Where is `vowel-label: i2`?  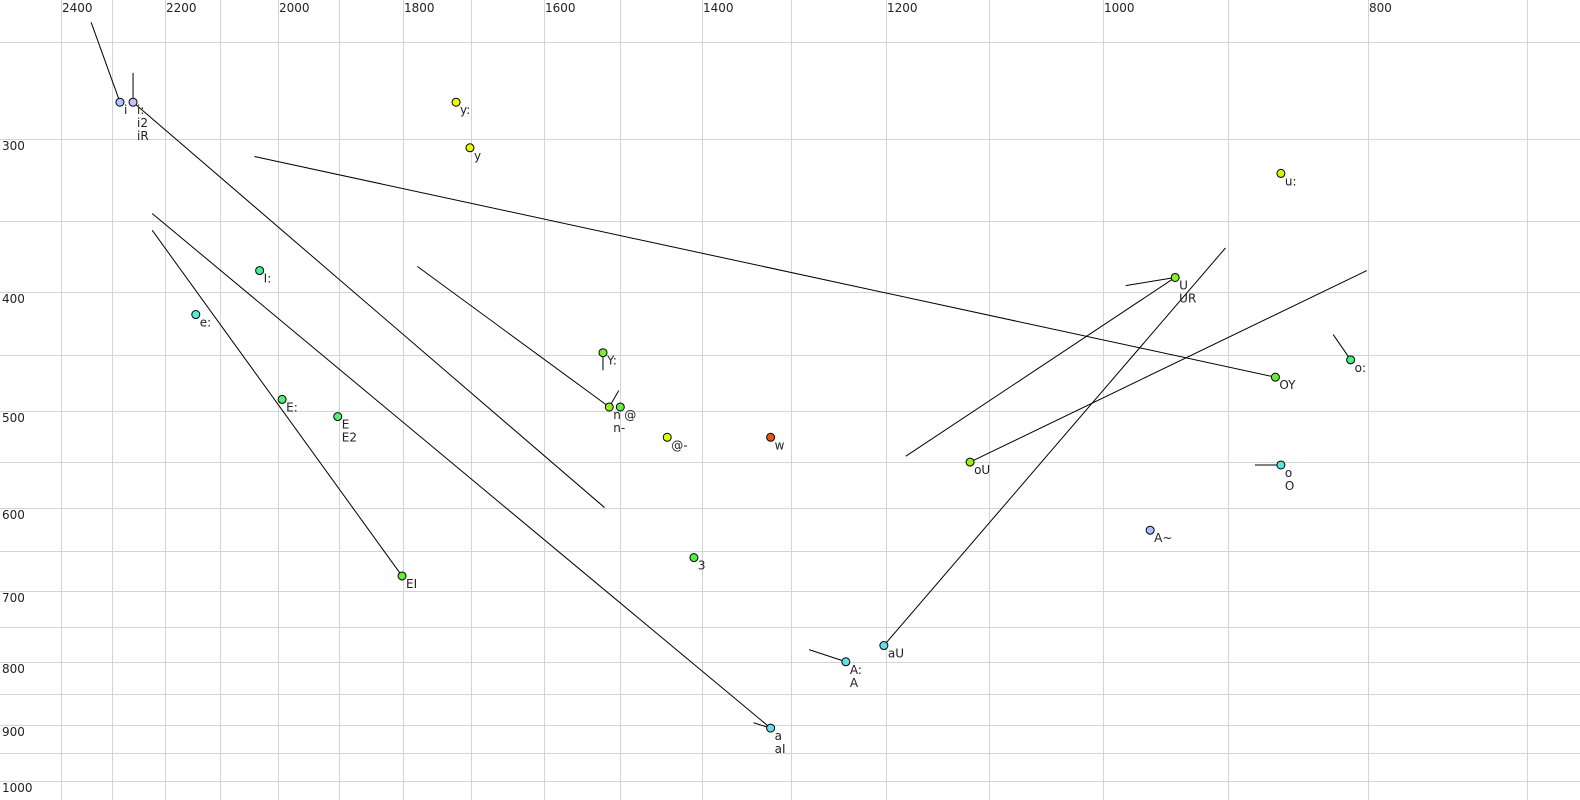 vowel-label: i2 is located at coordinates (142, 123).